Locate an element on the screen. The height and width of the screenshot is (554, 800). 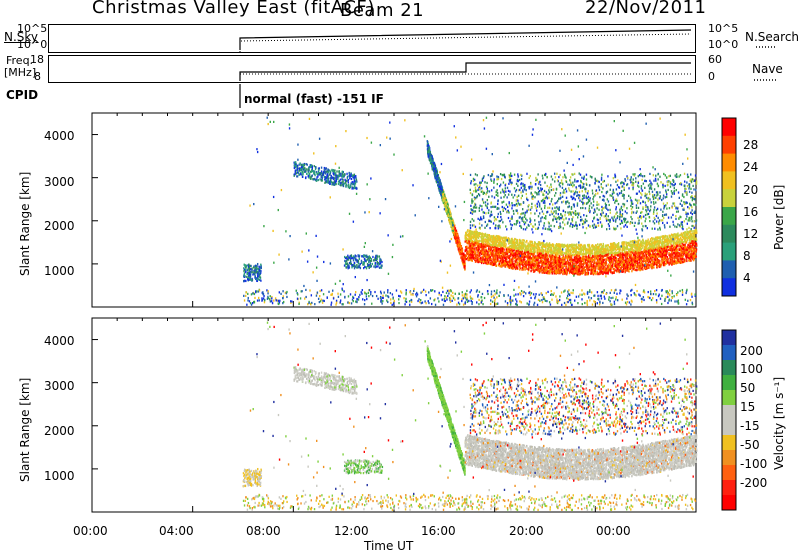
nave-label: Nave is located at coordinates (767, 69).